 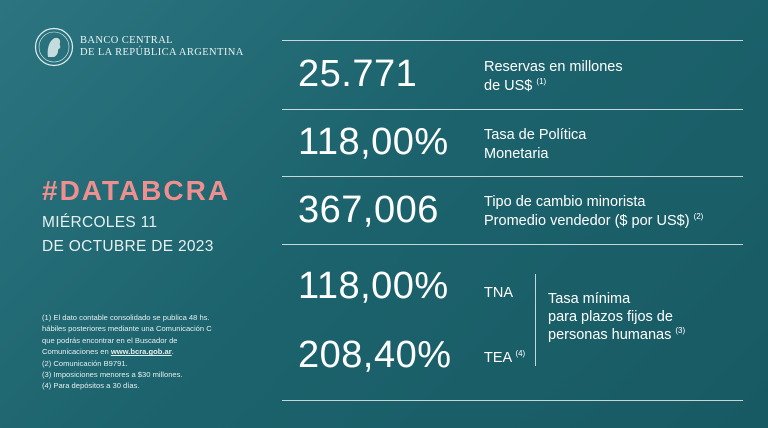 I want to click on divider-top, so click(x=512, y=40).